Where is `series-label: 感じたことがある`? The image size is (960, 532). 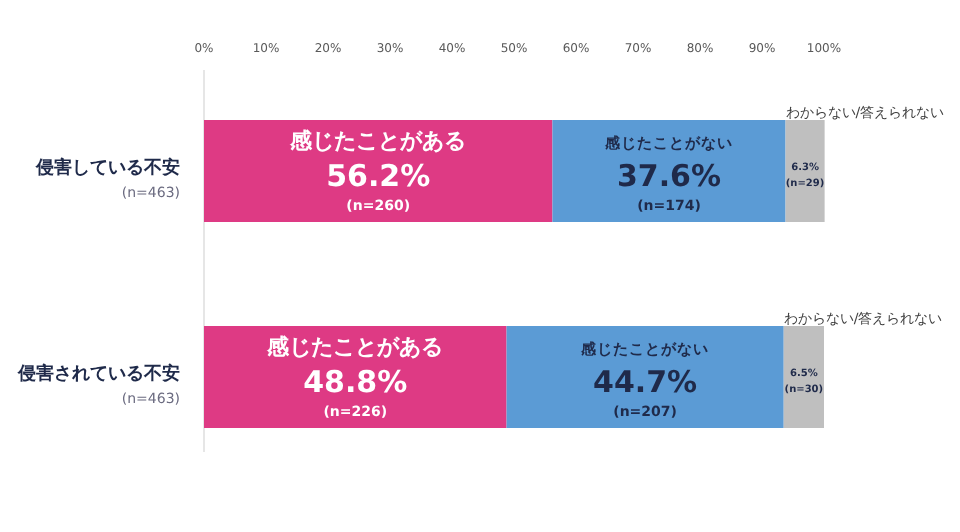
series-label: 感じたことがある is located at coordinates (377, 141).